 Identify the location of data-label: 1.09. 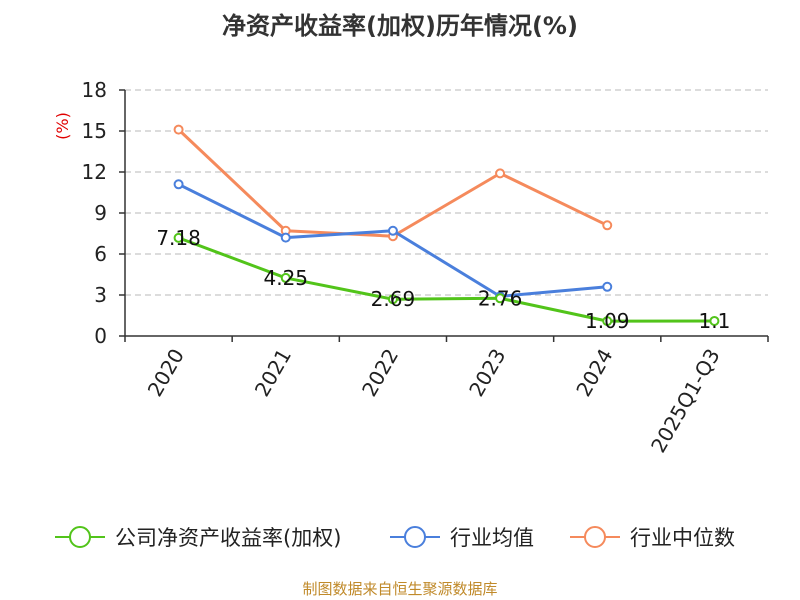
(607, 321).